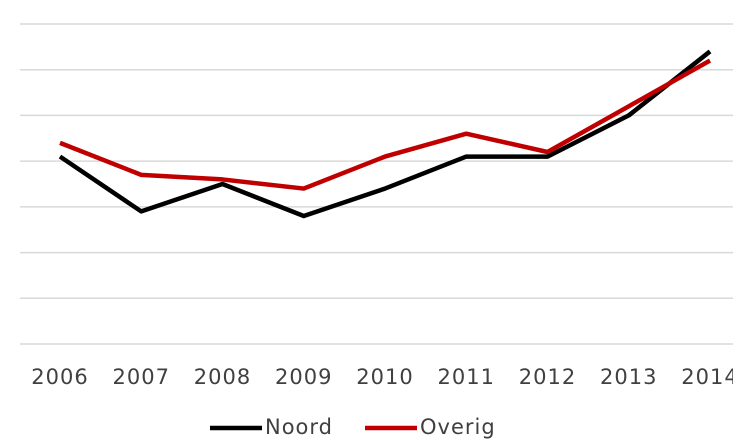 Image resolution: width=733 pixels, height=439 pixels. What do you see at coordinates (628, 377) in the screenshot?
I see `x-tick-label: 2013` at bounding box center [628, 377].